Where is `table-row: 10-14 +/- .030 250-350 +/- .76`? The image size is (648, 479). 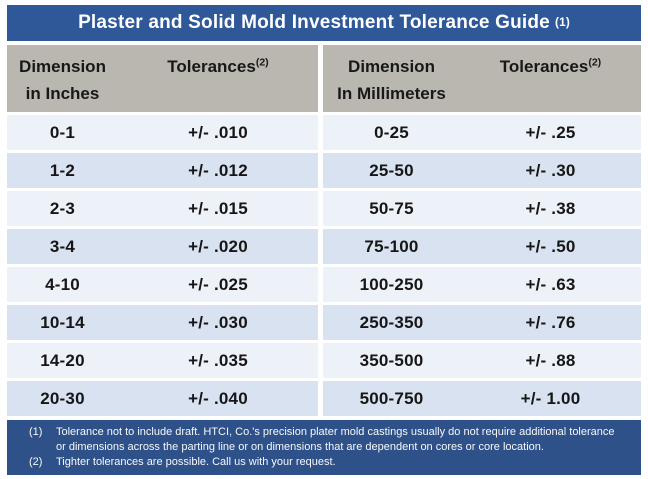
table-row: 10-14 +/- .030 250-350 +/- .76 is located at coordinates (324, 322).